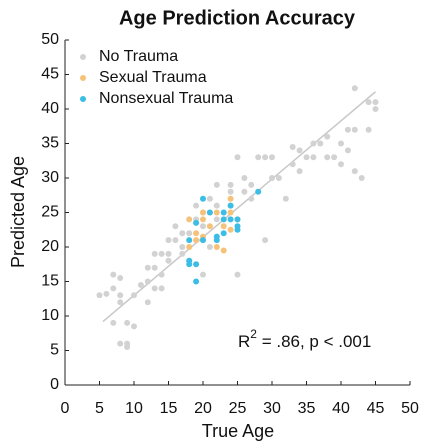 This screenshot has height=445, width=424. I want to click on legend-label: Sexual Trauma, so click(153, 77).